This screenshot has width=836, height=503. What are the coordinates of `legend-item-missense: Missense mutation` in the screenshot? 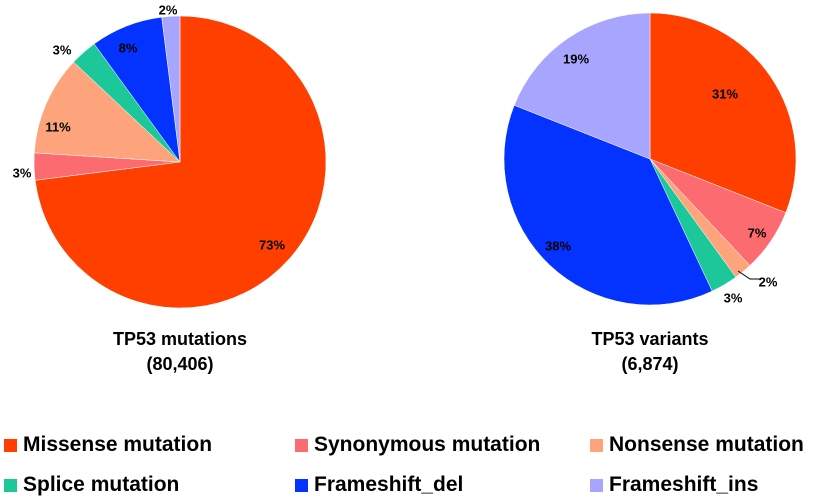 It's located at (108, 445).